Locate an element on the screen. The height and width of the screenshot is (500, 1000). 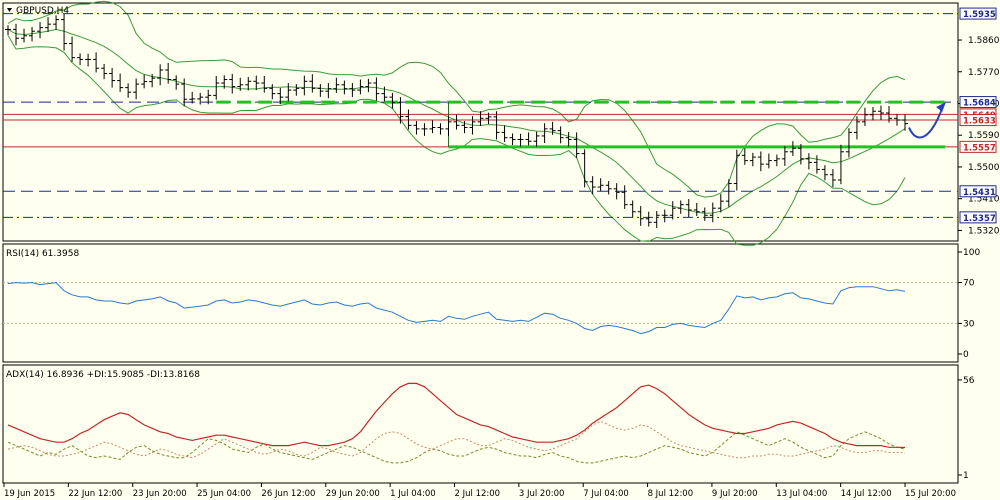
price-tick-label: 1.5410 is located at coordinates (984, 200).